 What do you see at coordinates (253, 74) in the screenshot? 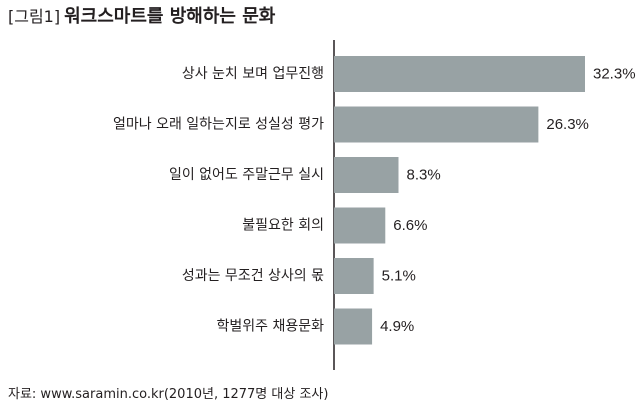
I see `category-label: 상사 눈치 보며 업무진행` at bounding box center [253, 74].